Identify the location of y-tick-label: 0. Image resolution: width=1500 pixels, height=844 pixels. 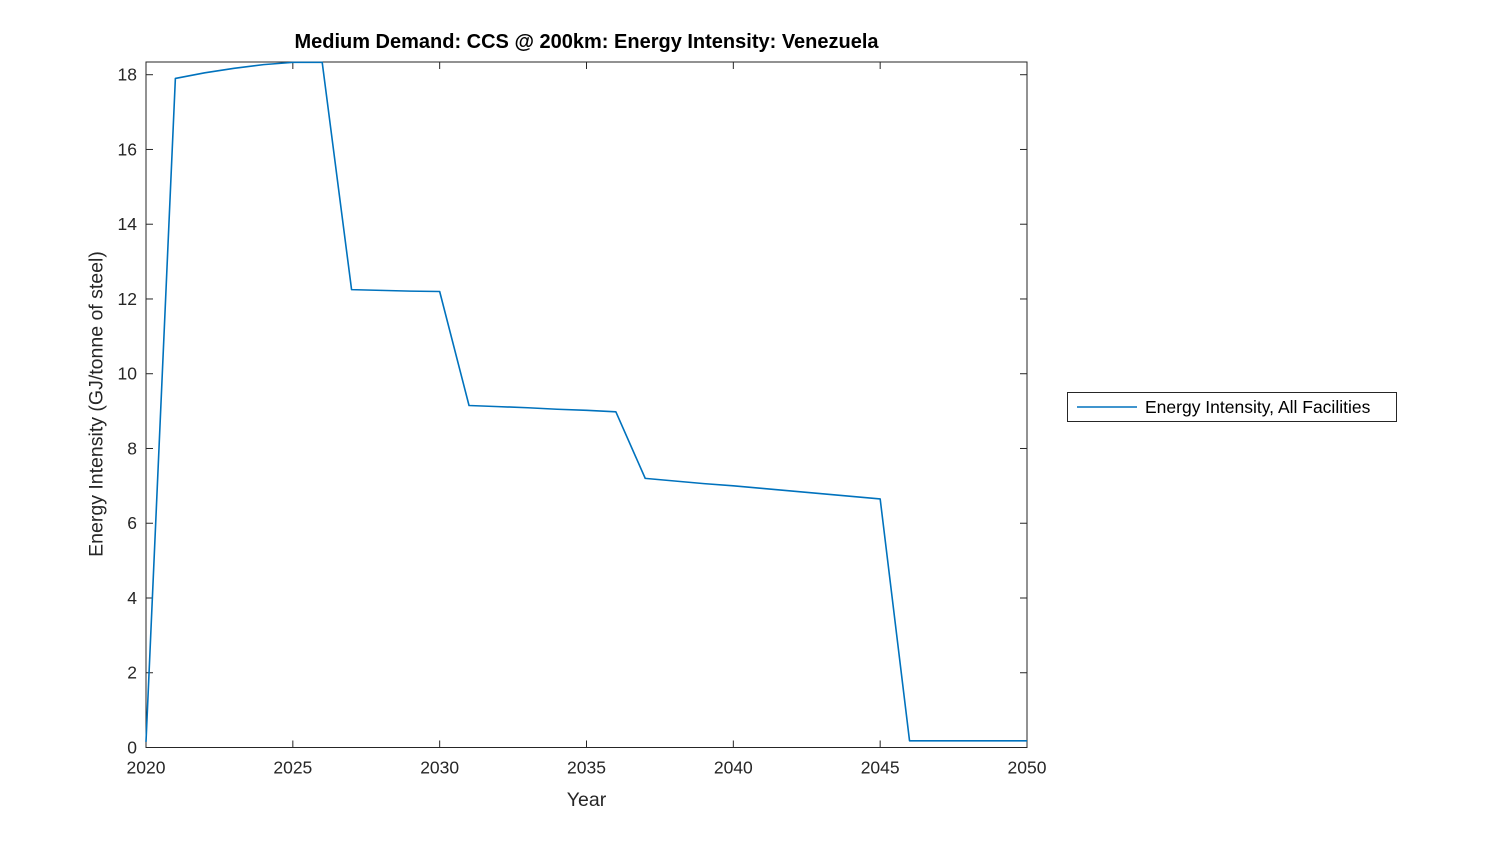
(132, 748).